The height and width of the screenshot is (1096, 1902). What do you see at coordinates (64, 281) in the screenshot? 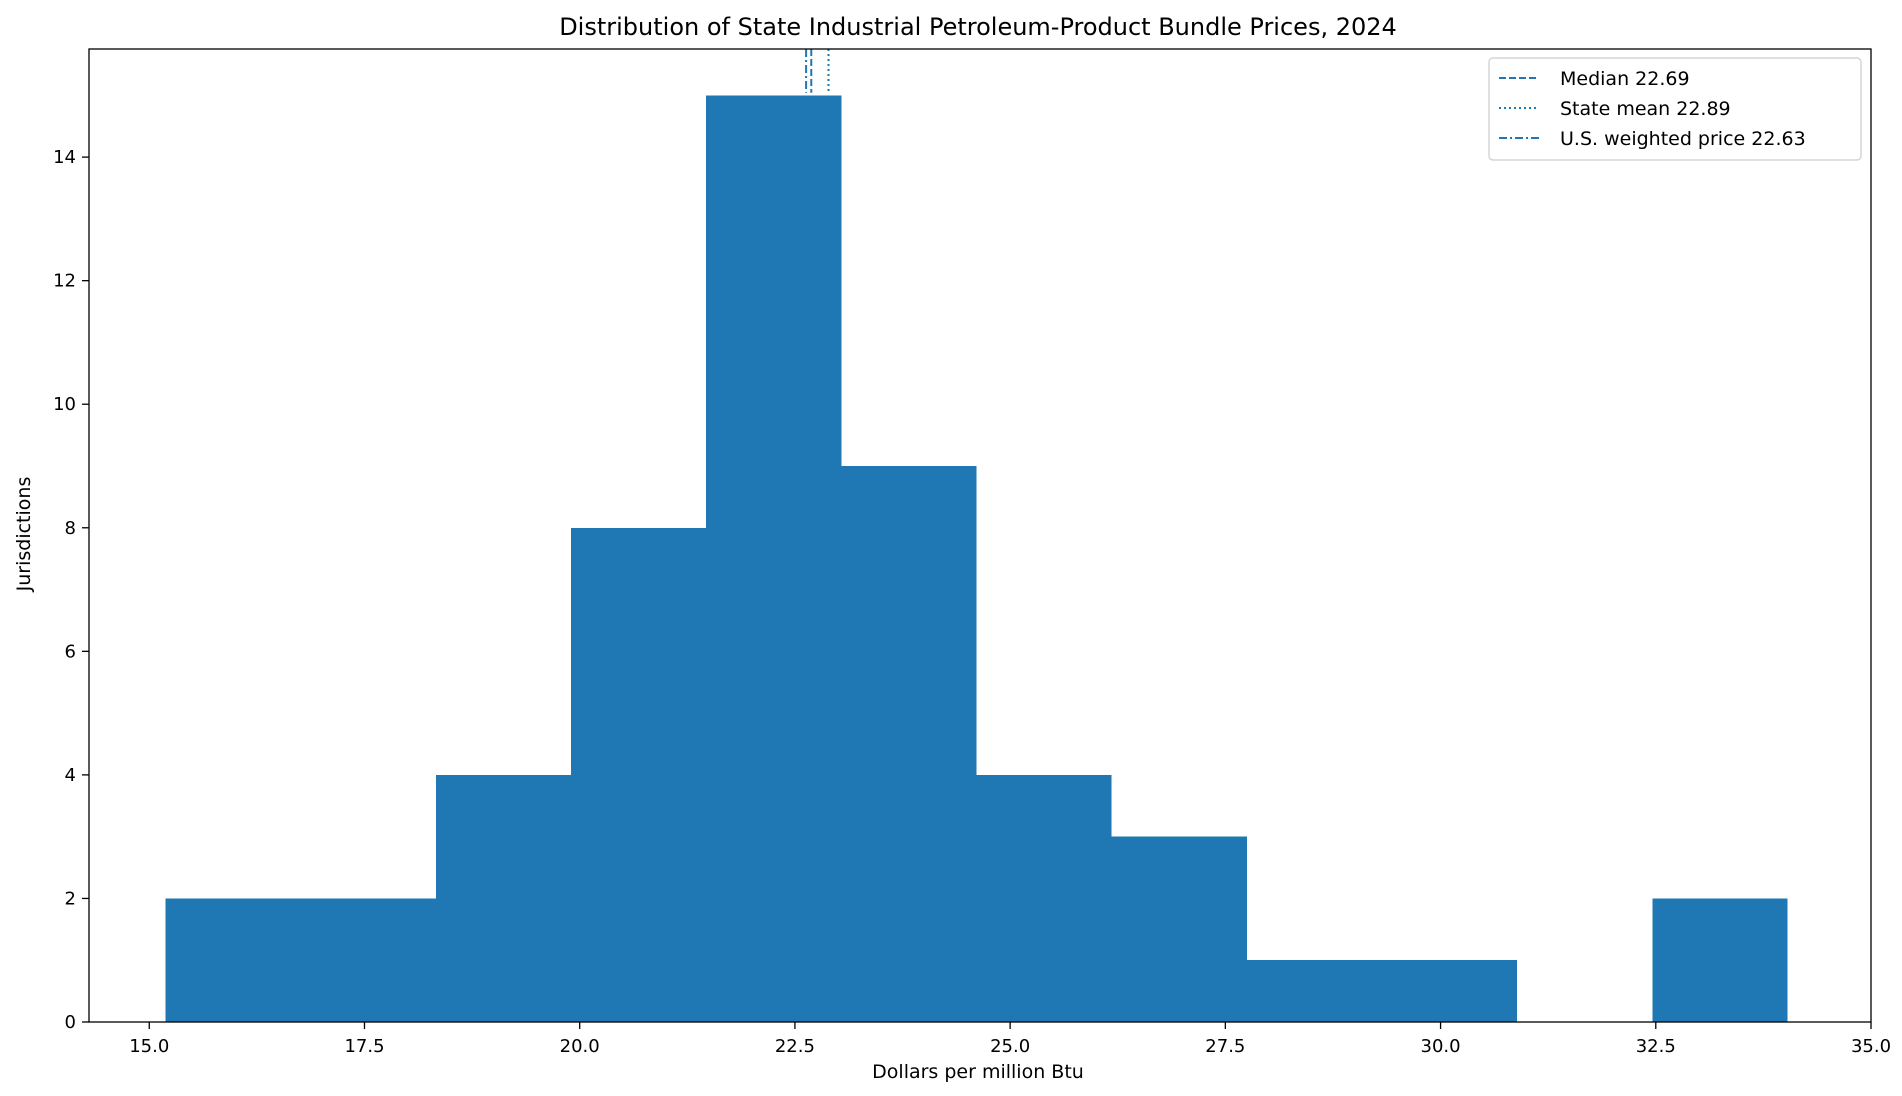
I see `y-tick-label: 12` at bounding box center [64, 281].